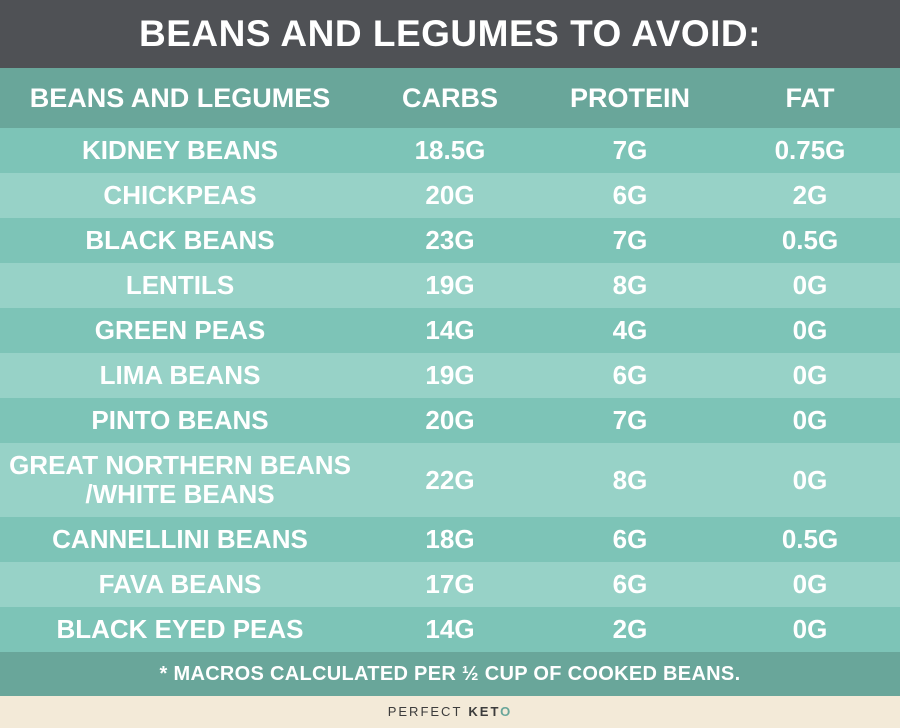 The width and height of the screenshot is (900, 728). I want to click on page-title: BEANS AND LEGUMES TO AVOID:, so click(450, 33).